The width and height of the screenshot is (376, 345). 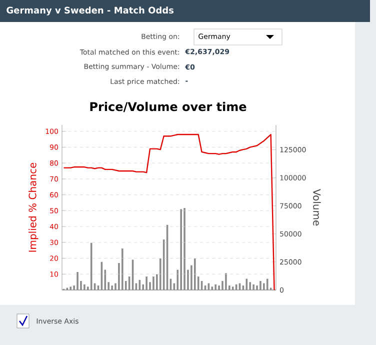 What do you see at coordinates (317, 207) in the screenshot?
I see `y2-axis-title: Volume` at bounding box center [317, 207].